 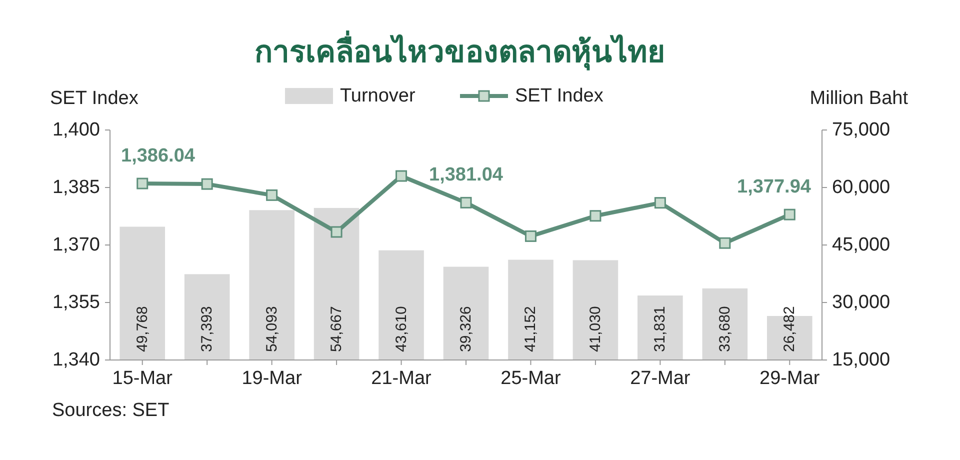 What do you see at coordinates (76, 130) in the screenshot?
I see `y-tick-label: 1,400` at bounding box center [76, 130].